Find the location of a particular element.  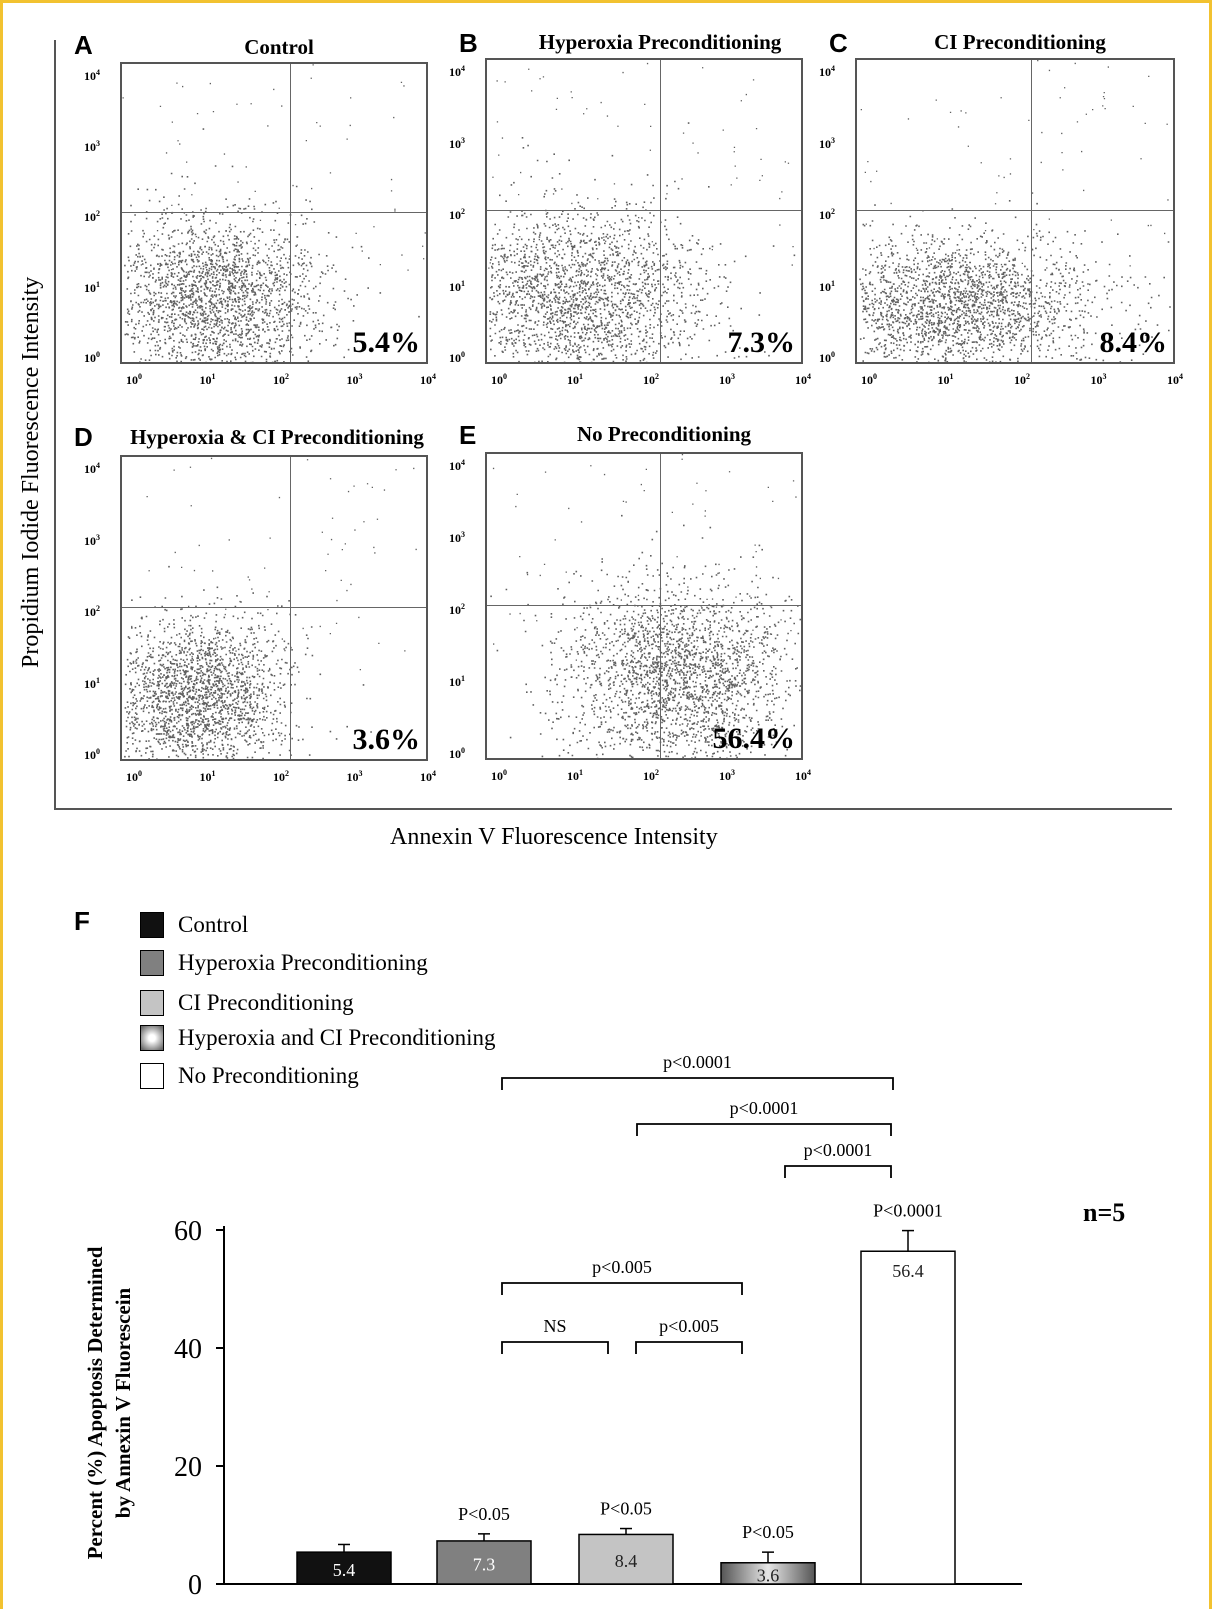

legend-item: Control is located at coordinates (194, 925).